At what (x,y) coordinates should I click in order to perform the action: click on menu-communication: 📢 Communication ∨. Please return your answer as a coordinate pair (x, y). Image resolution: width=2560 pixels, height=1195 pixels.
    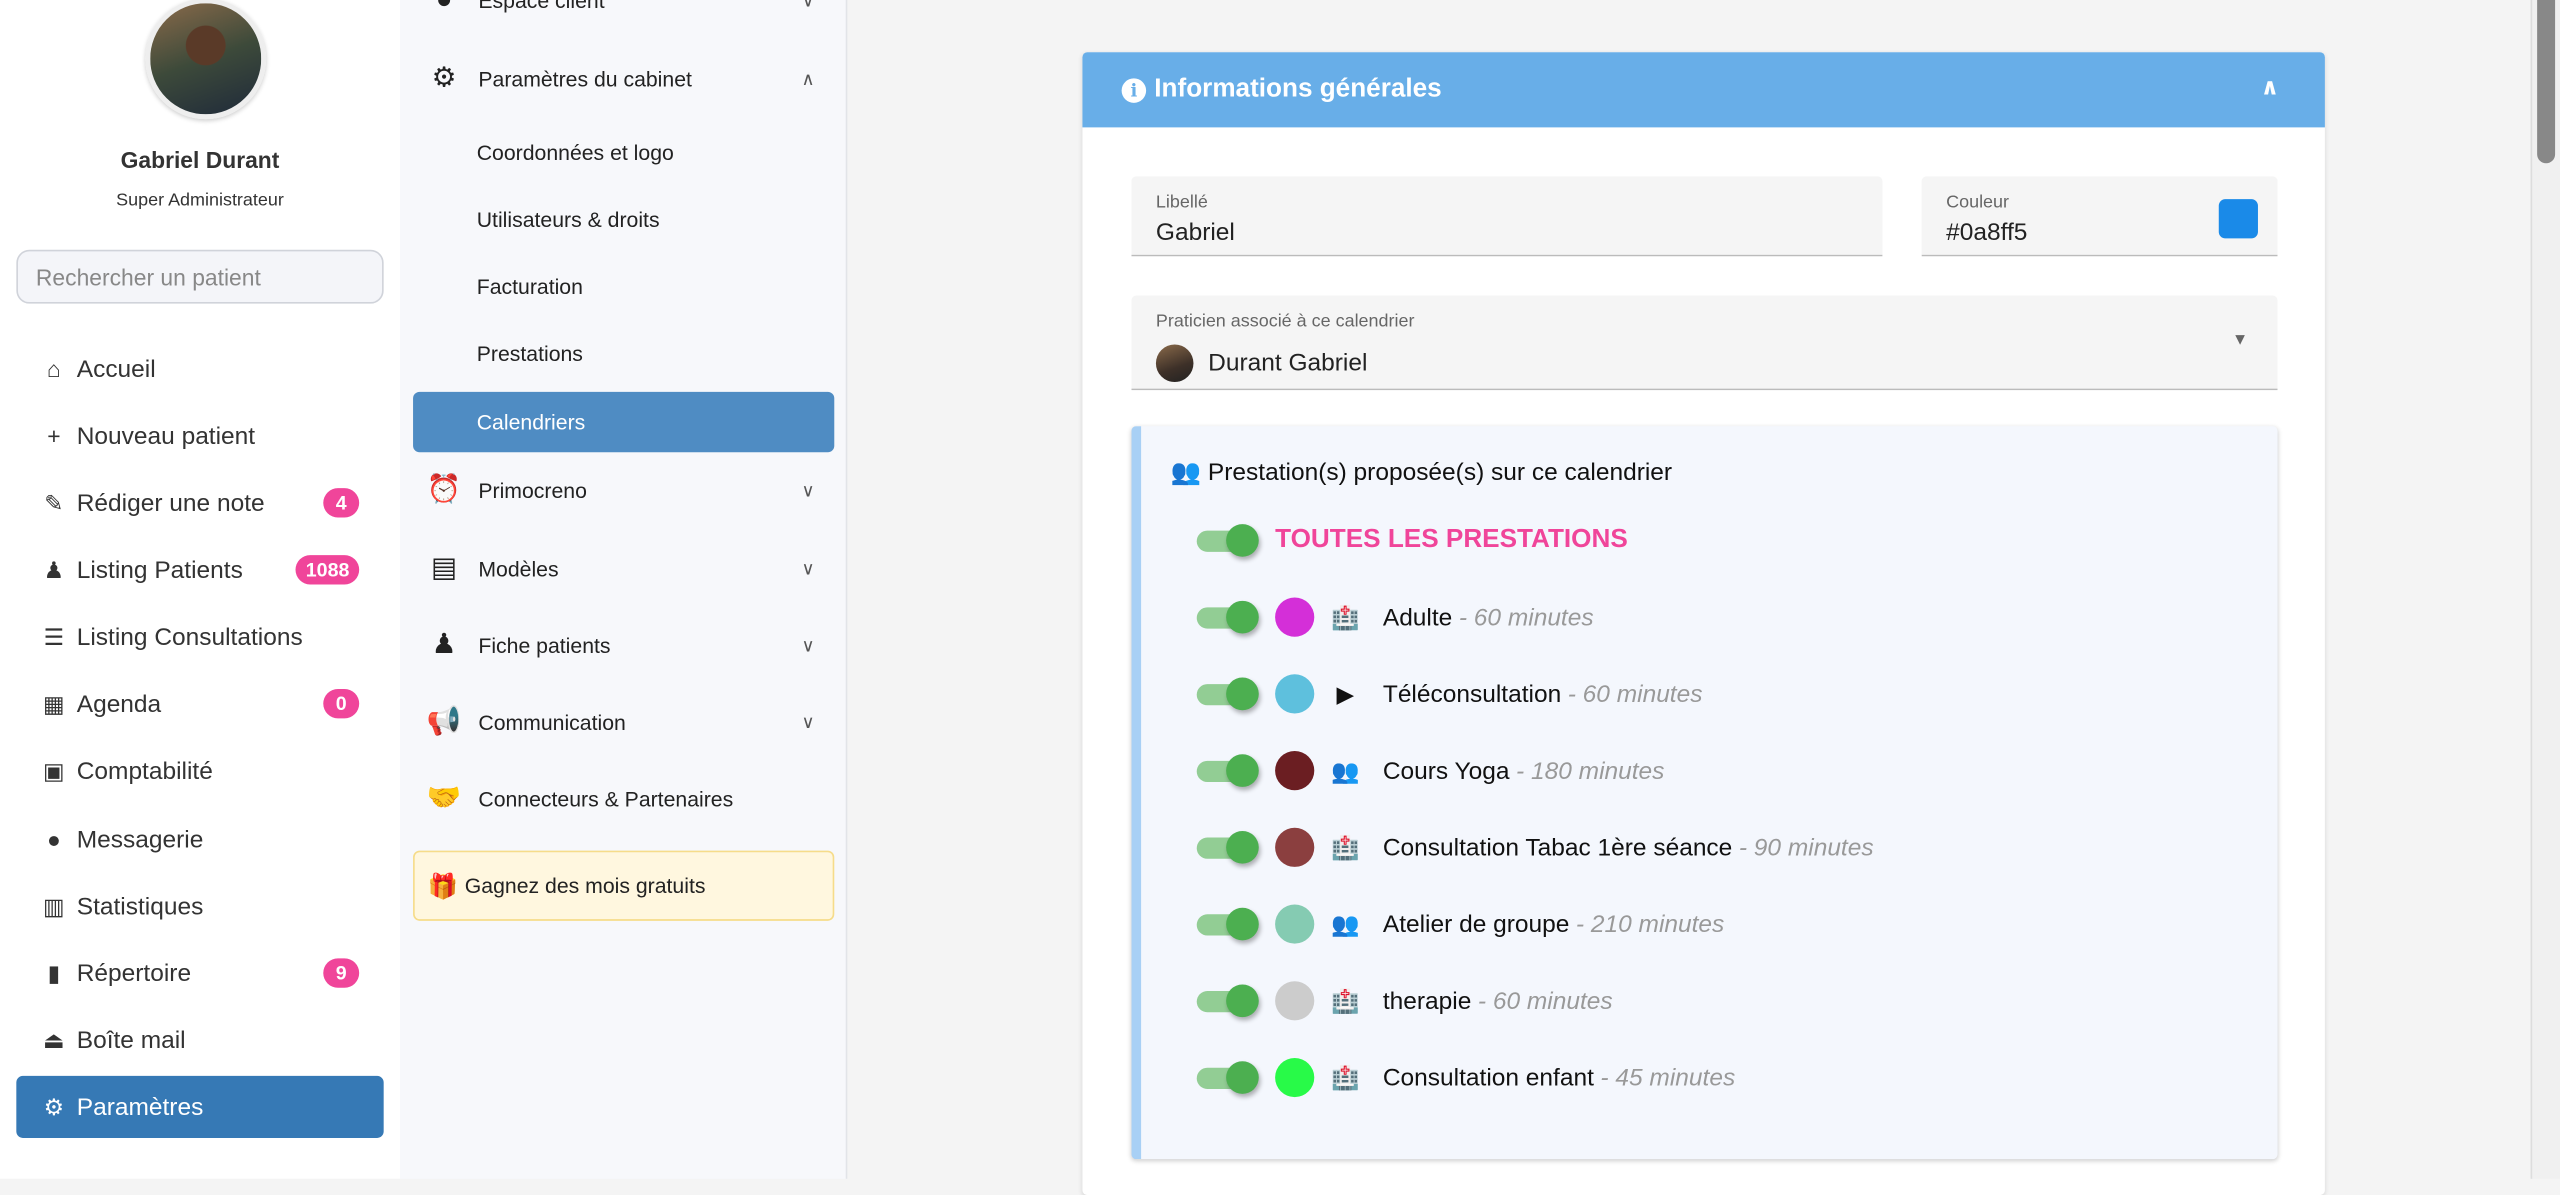
    Looking at the image, I should click on (623, 721).